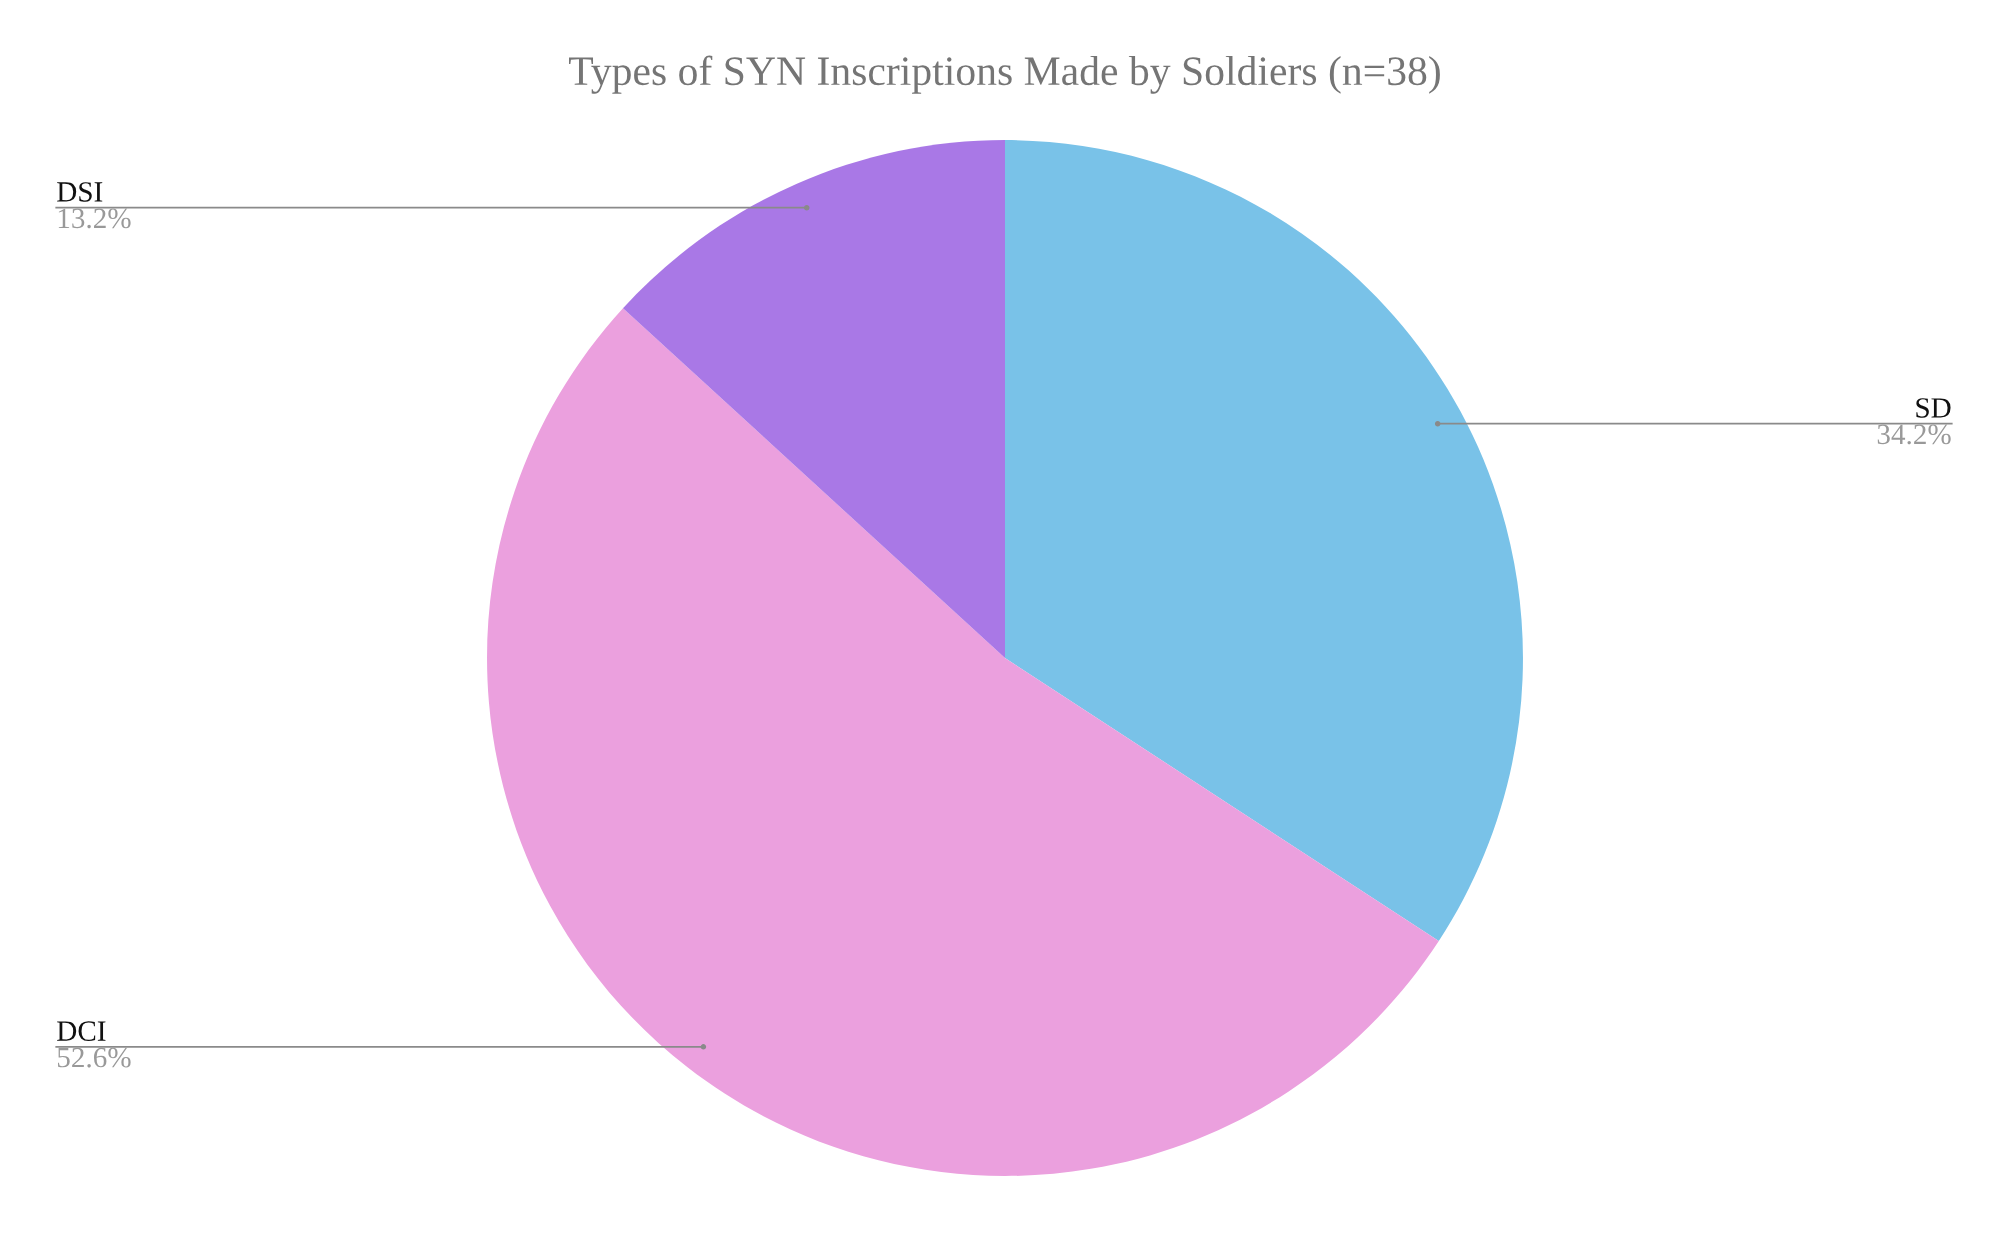 This screenshot has height=1234, width=2010. Describe the element at coordinates (80, 192) in the screenshot. I see `slice-label: DSI` at that location.